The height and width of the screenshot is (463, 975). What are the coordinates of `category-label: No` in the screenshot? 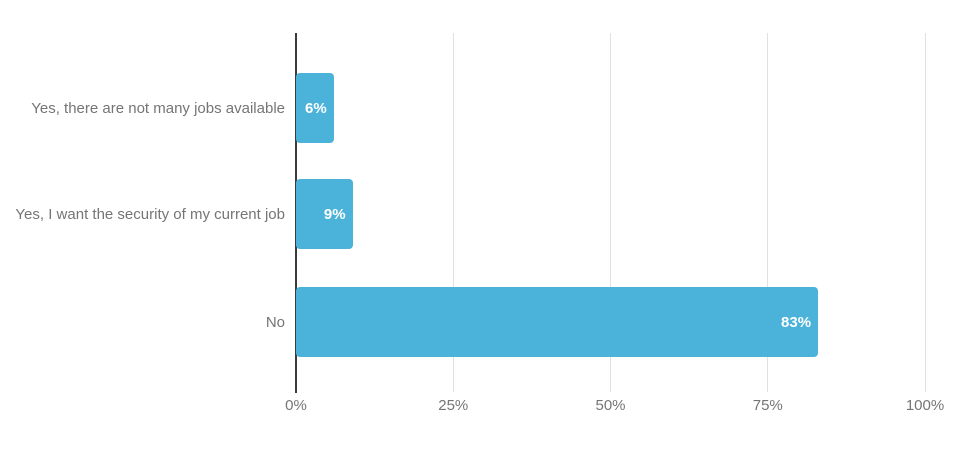 It's located at (275, 322).